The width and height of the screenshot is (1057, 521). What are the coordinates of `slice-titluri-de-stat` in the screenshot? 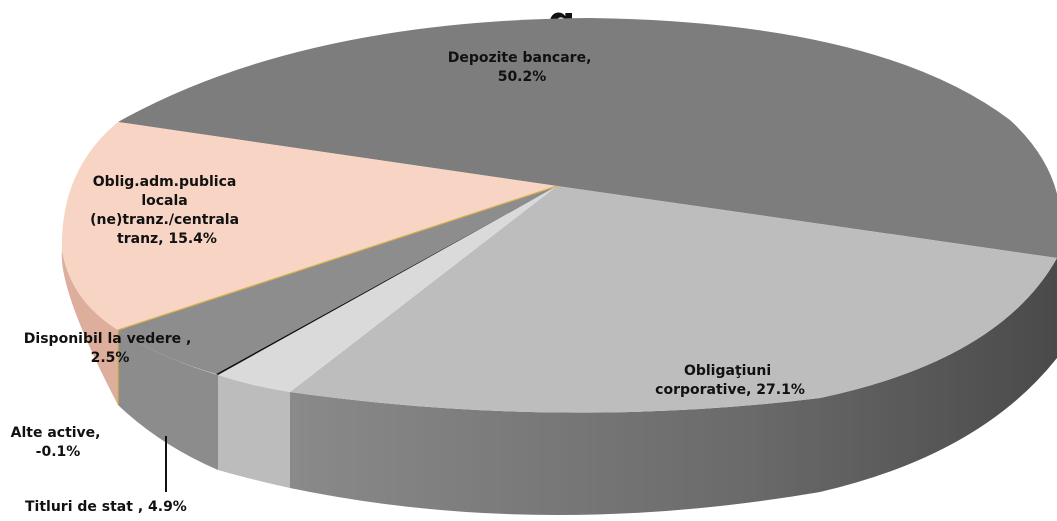 It's located at (387, 289).